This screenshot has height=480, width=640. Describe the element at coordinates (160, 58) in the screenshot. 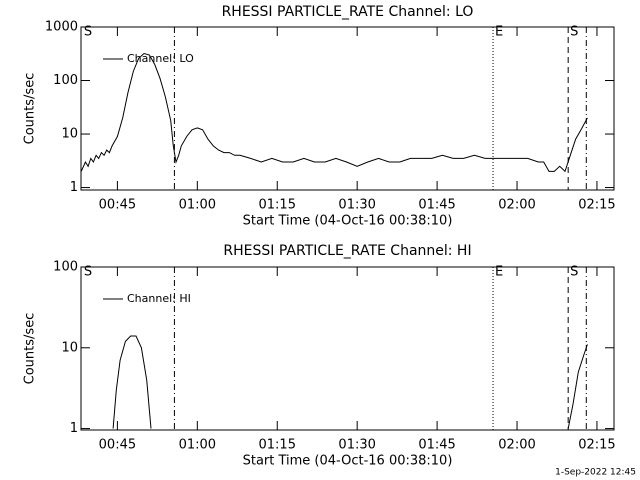

I see `legend-label: Channel: LO` at that location.